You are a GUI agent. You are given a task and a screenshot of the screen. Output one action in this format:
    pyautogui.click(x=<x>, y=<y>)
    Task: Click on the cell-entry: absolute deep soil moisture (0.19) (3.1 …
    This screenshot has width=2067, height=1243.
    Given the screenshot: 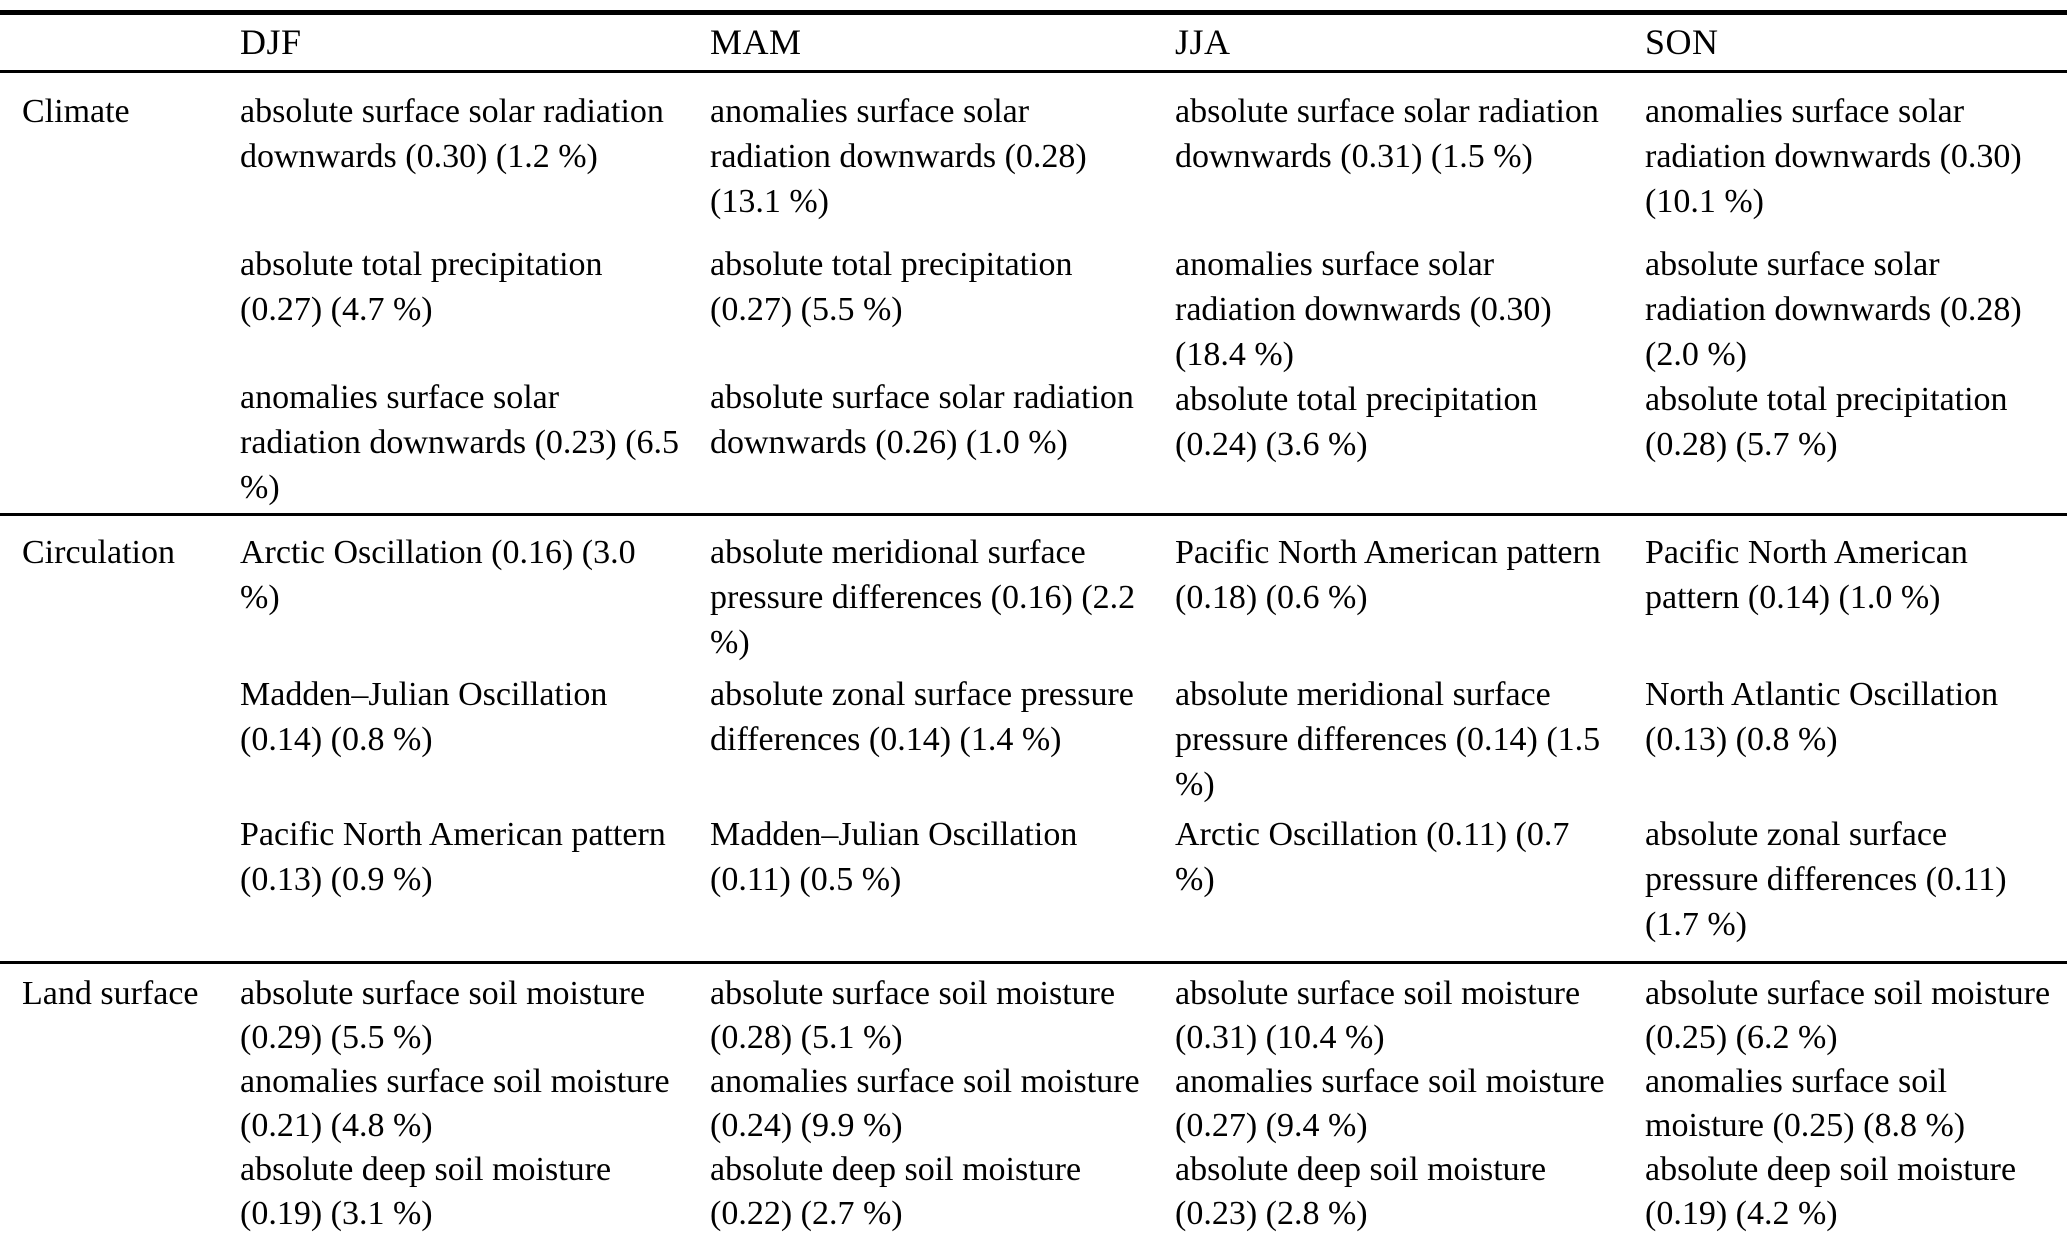 What is the action you would take?
    pyautogui.click(x=426, y=1191)
    